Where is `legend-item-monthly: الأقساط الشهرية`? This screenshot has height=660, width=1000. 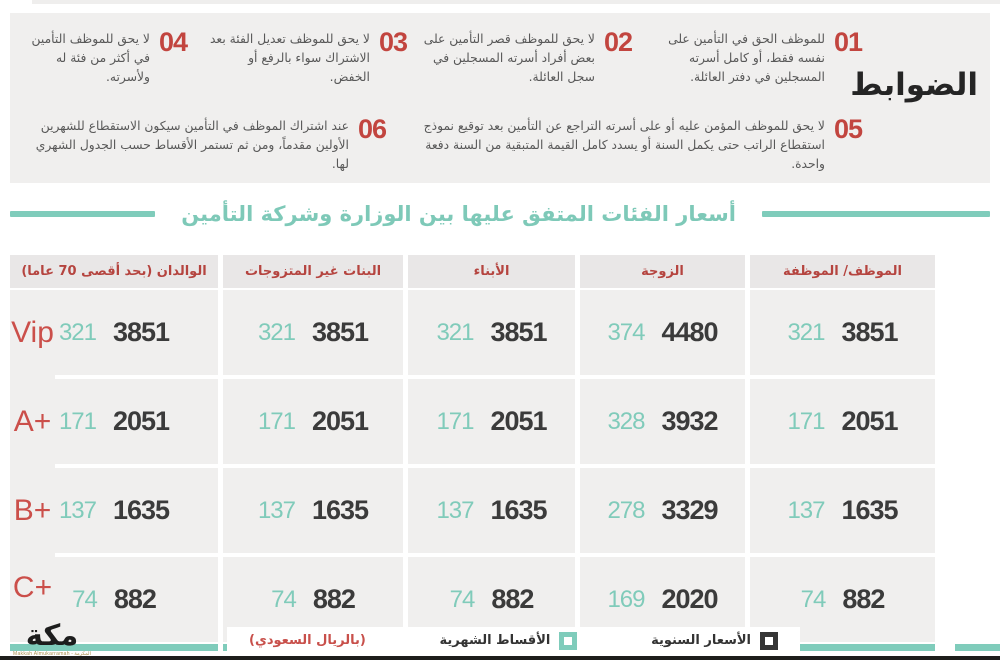
legend-item-monthly: الأقساط الشهرية is located at coordinates (508, 640).